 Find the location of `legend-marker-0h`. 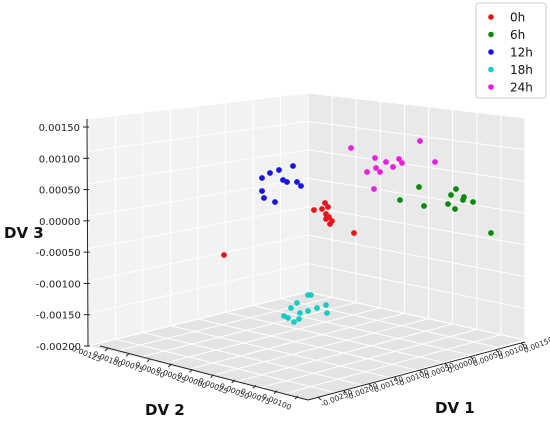

legend-marker-0h is located at coordinates (491, 17).